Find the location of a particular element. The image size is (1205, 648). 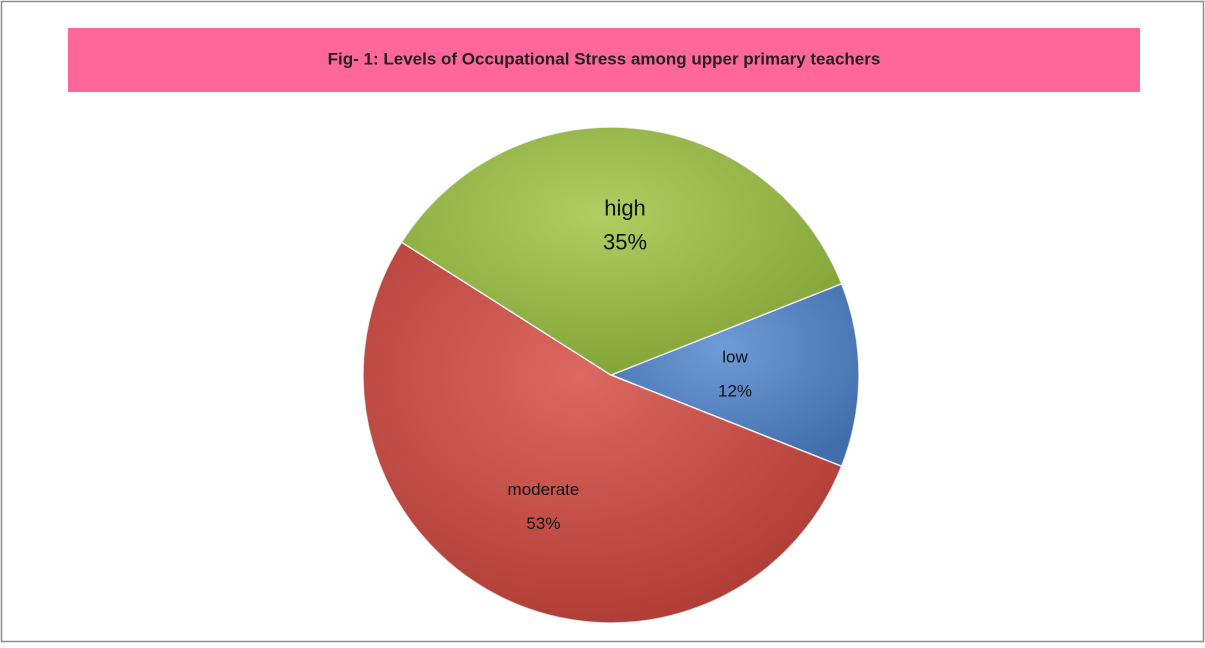

slice-value-label: 53% is located at coordinates (543, 523).